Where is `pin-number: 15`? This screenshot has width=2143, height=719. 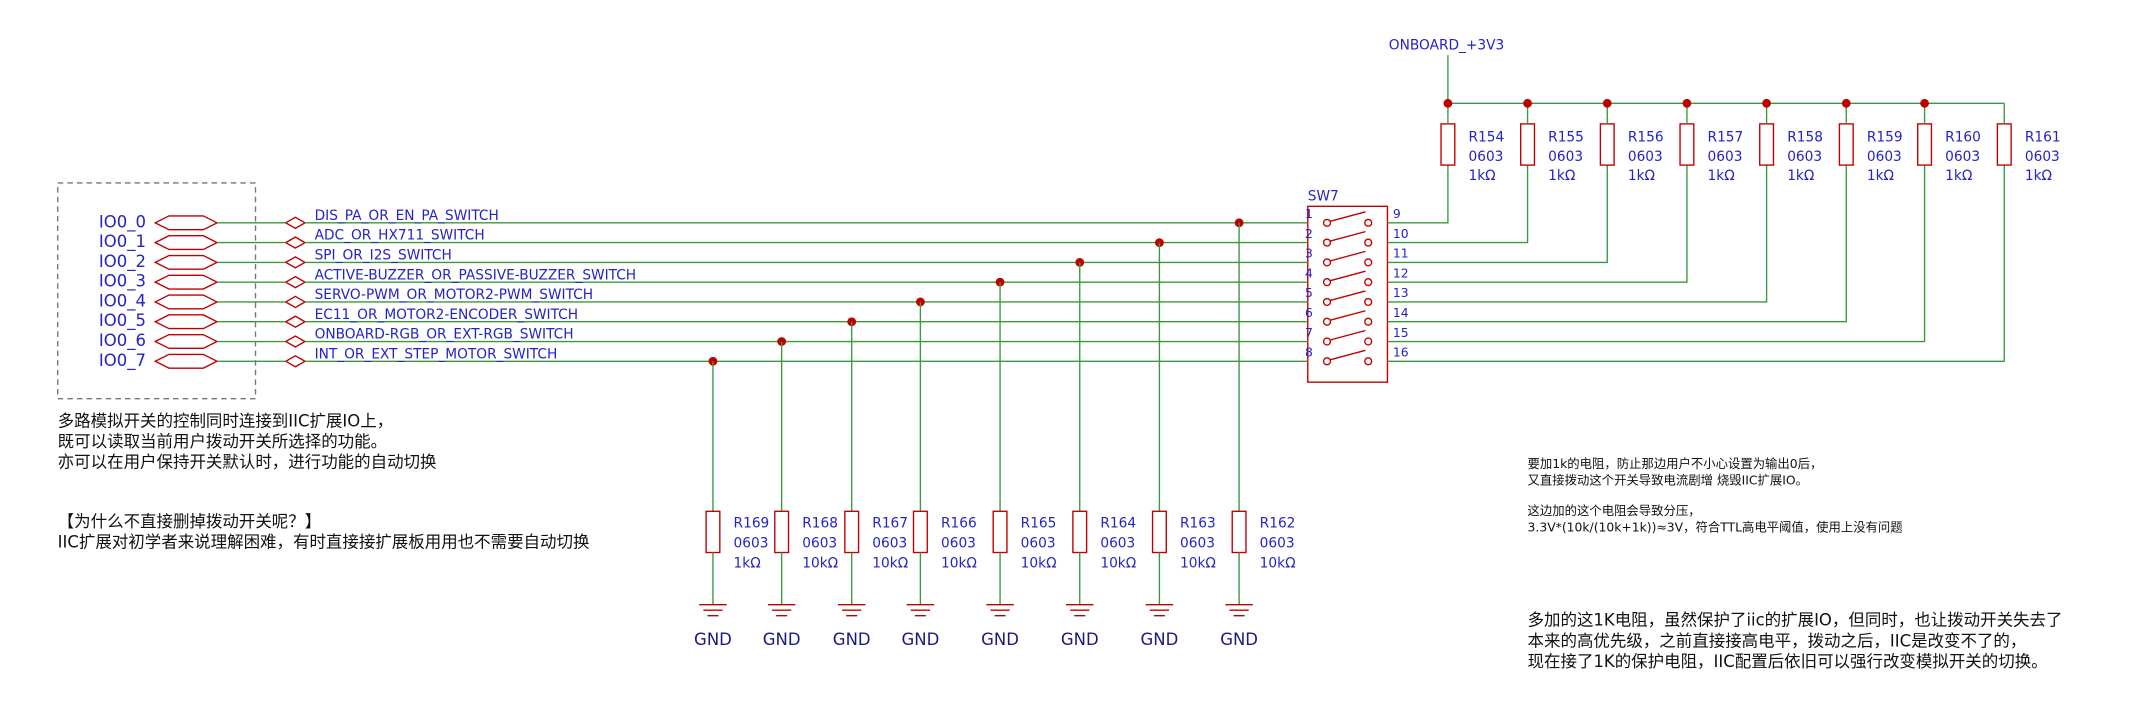 pin-number: 15 is located at coordinates (1401, 333).